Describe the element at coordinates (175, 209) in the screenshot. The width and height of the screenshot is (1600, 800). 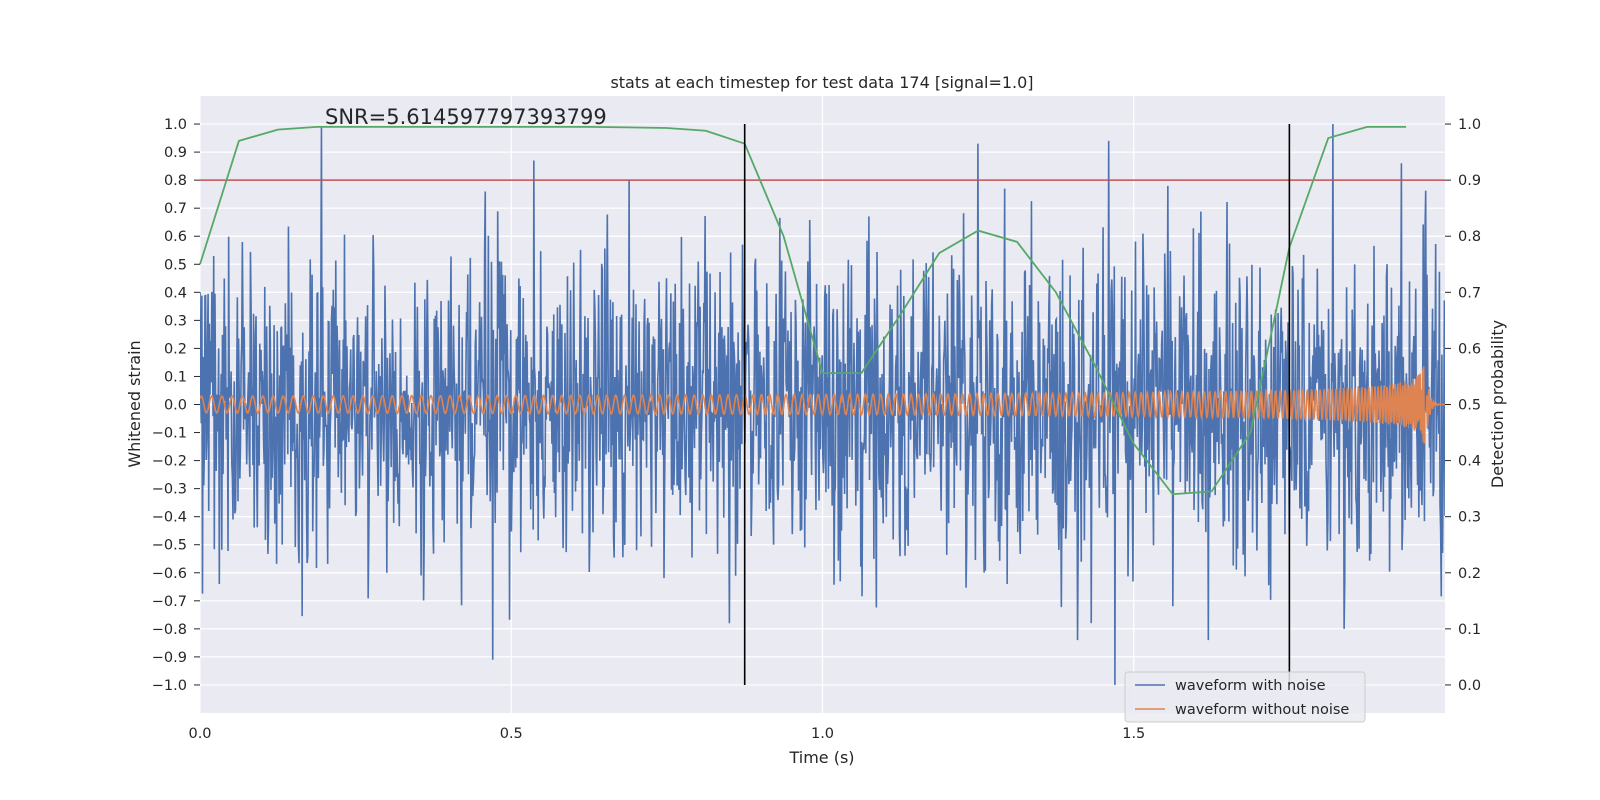
I see `y-tick-label: 0.7` at that location.